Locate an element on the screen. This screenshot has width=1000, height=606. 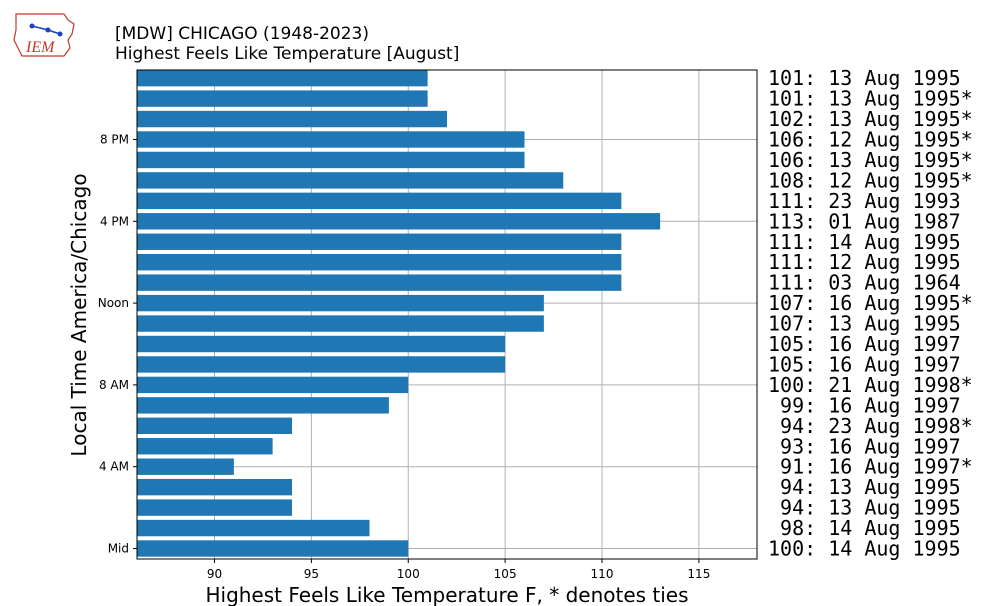
logo-text: IEM is located at coordinates (40, 47).